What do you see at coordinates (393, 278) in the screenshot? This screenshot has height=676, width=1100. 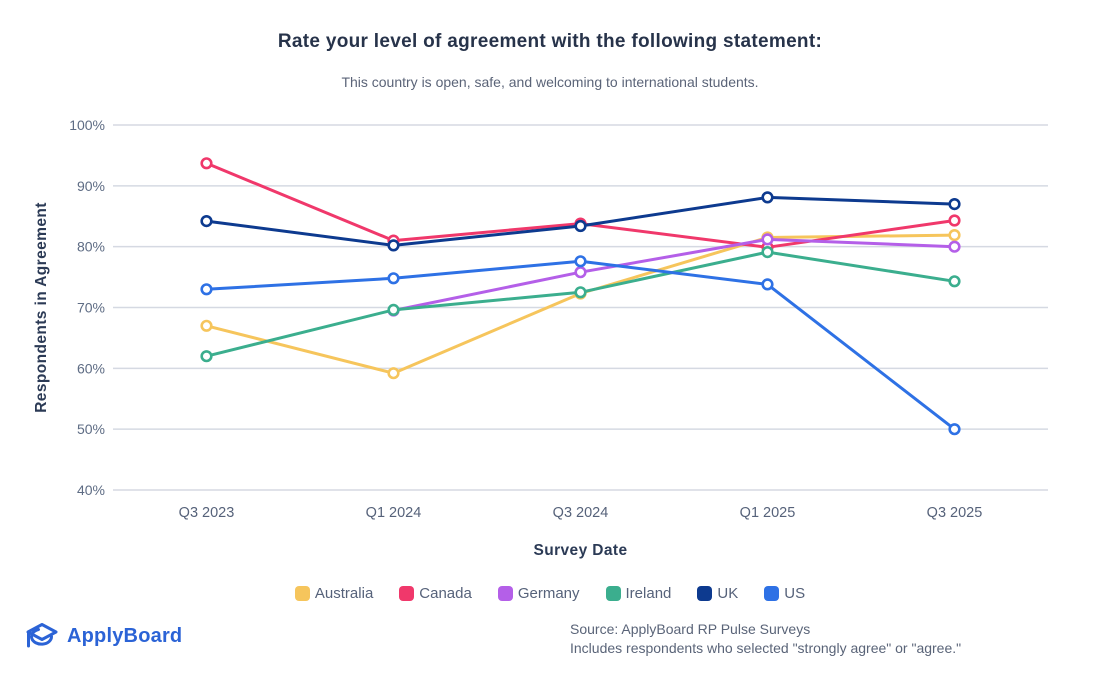 I see `point-us-q1-2024` at bounding box center [393, 278].